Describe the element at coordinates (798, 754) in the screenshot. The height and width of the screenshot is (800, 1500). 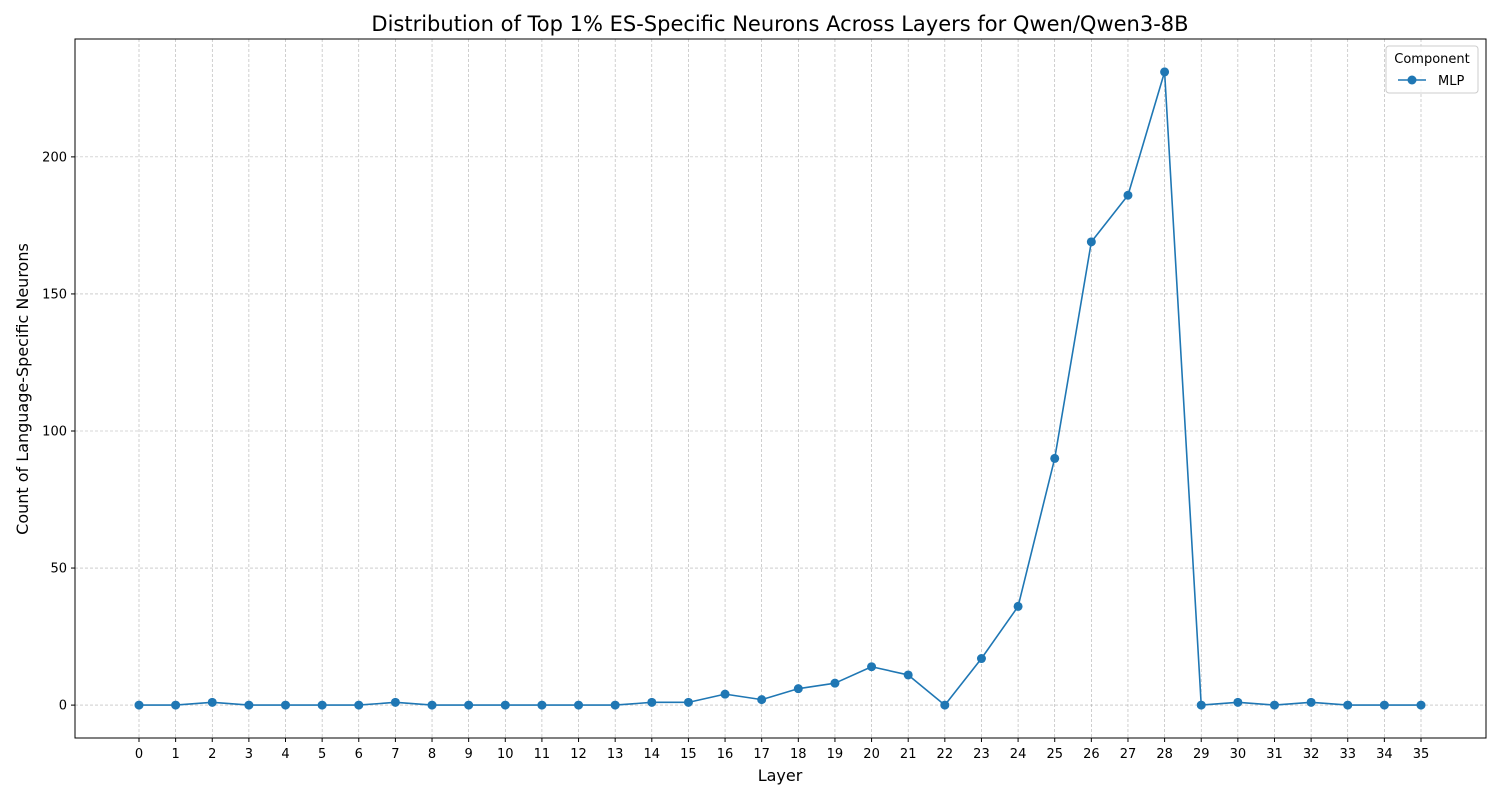
I see `x-tick-label: 18` at that location.